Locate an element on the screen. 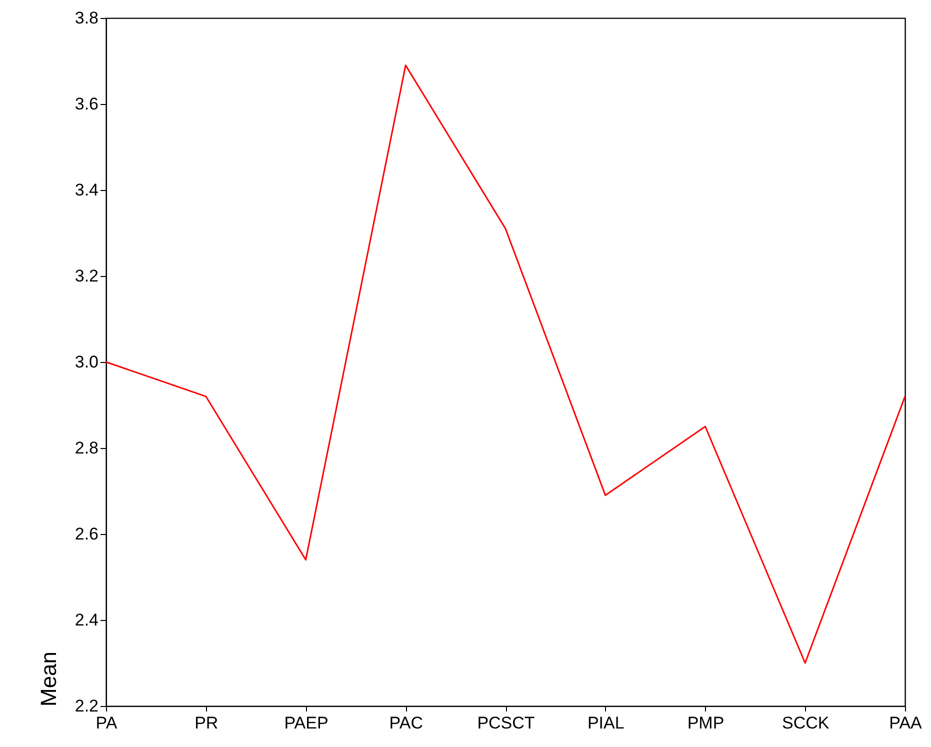  y-tick-label: 3.4 is located at coordinates (86, 190).